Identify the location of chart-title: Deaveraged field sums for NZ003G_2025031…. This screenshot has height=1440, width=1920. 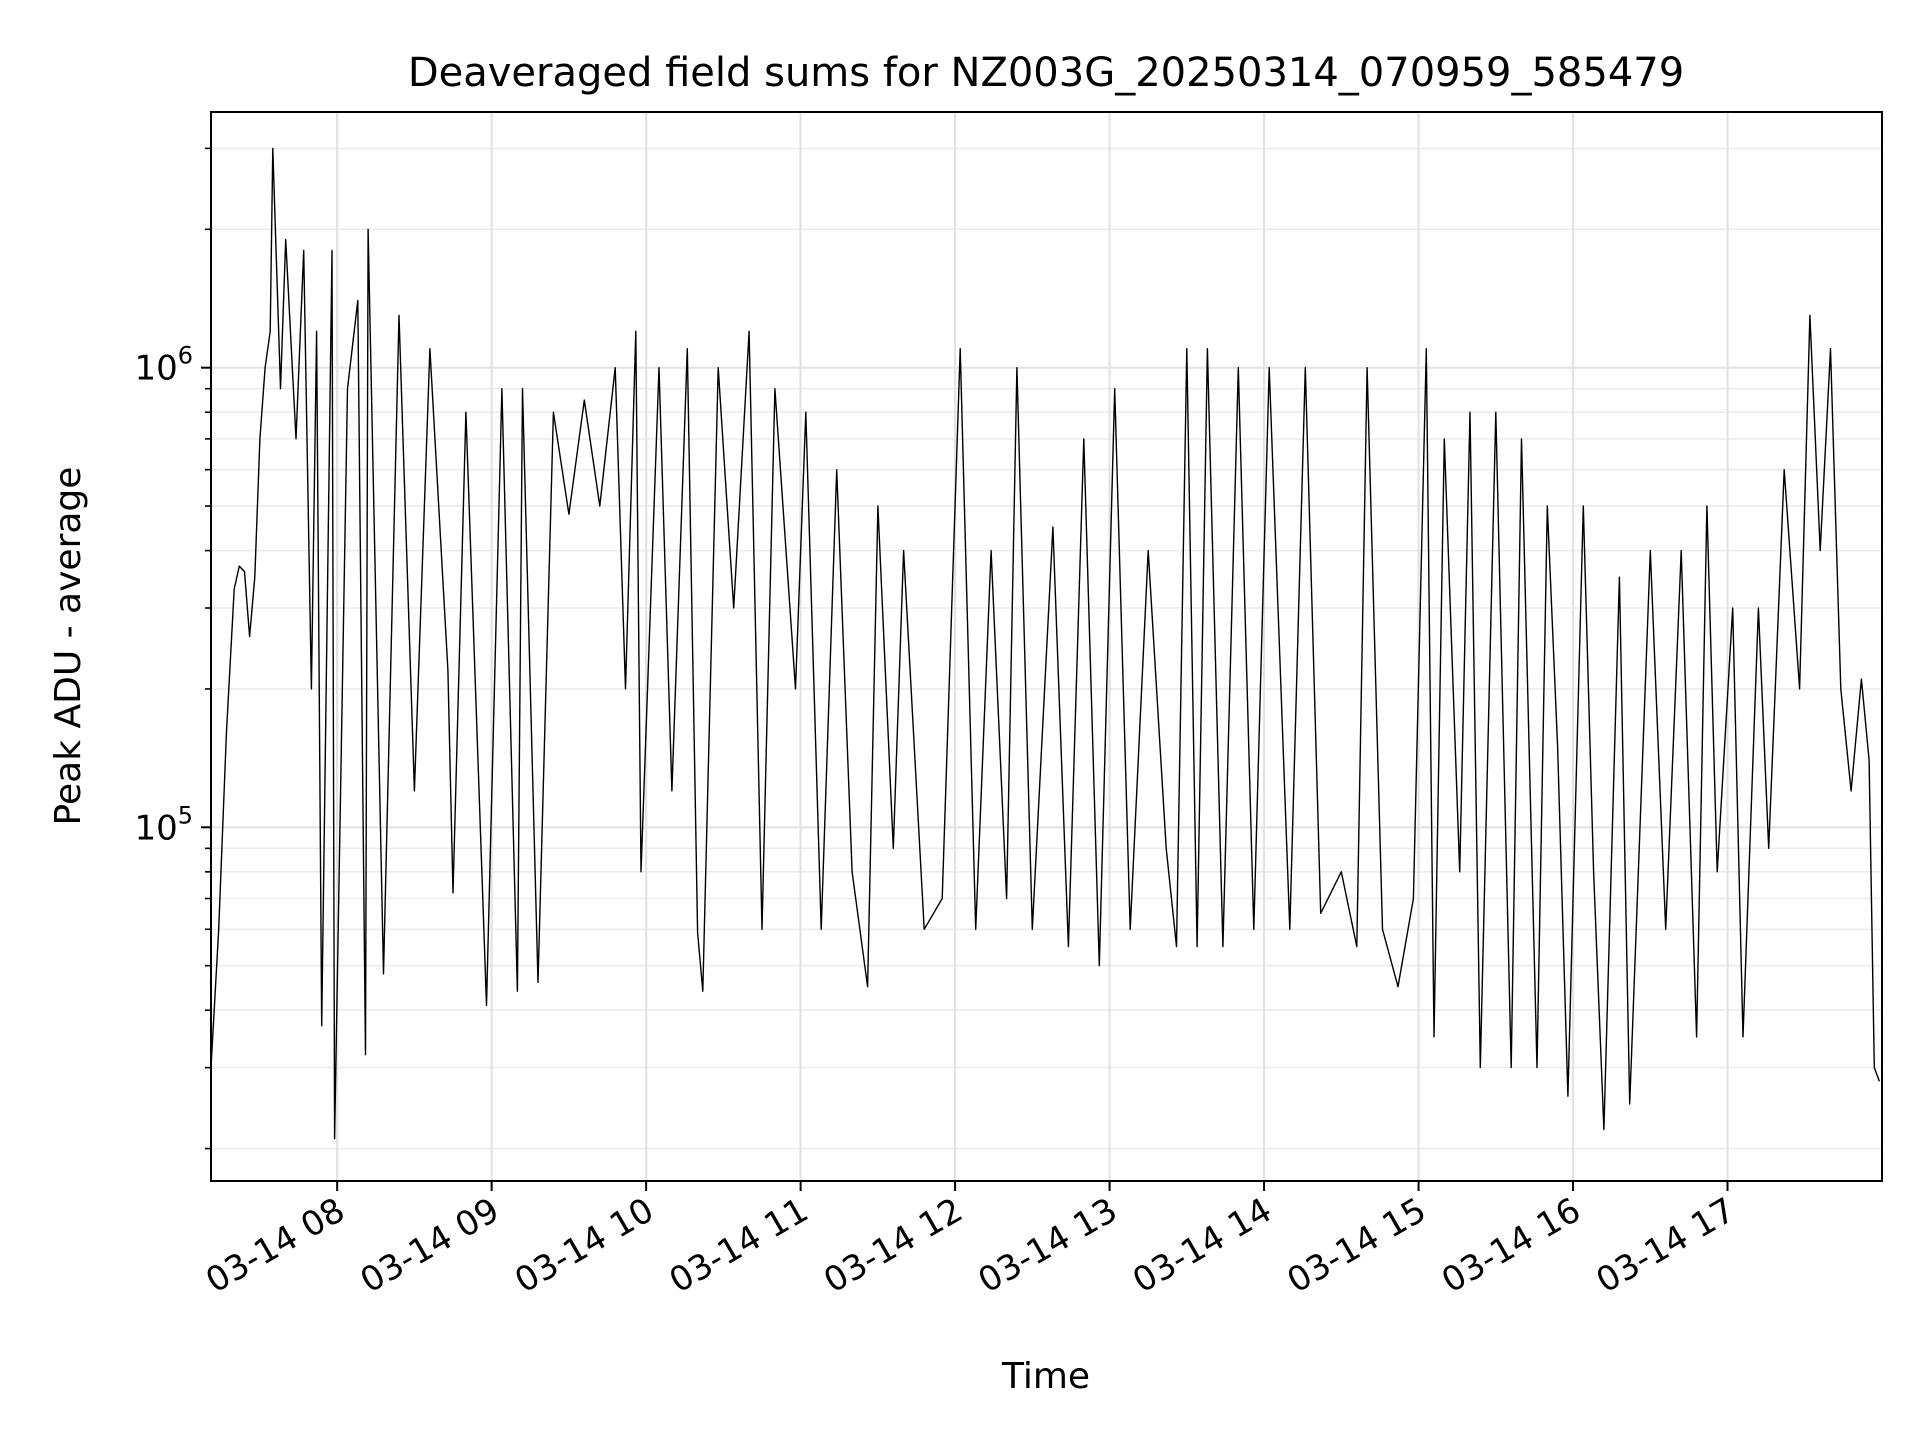
(1046, 73).